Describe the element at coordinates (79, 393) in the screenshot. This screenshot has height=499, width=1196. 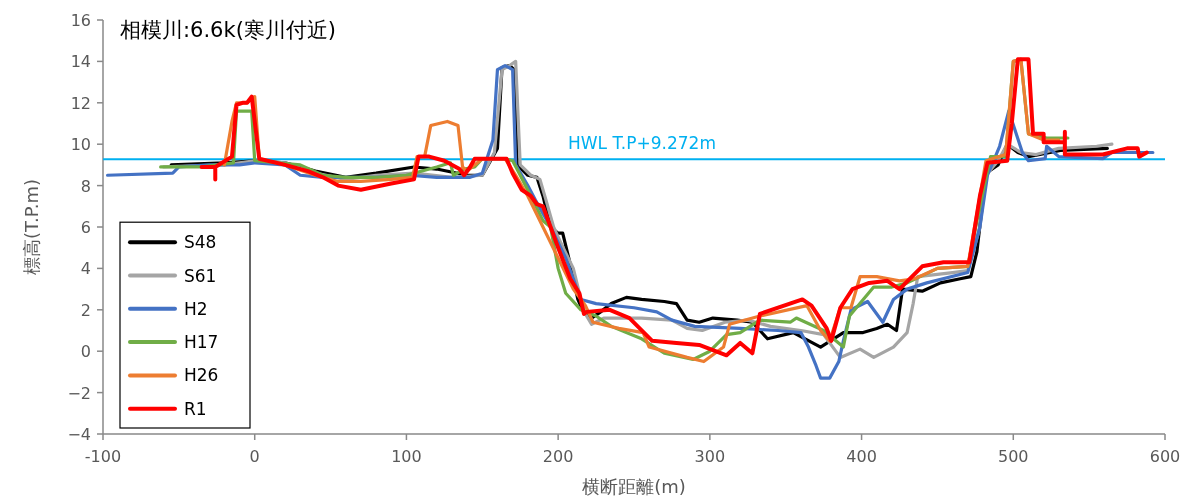
I see `y-tick-label: −2` at that location.